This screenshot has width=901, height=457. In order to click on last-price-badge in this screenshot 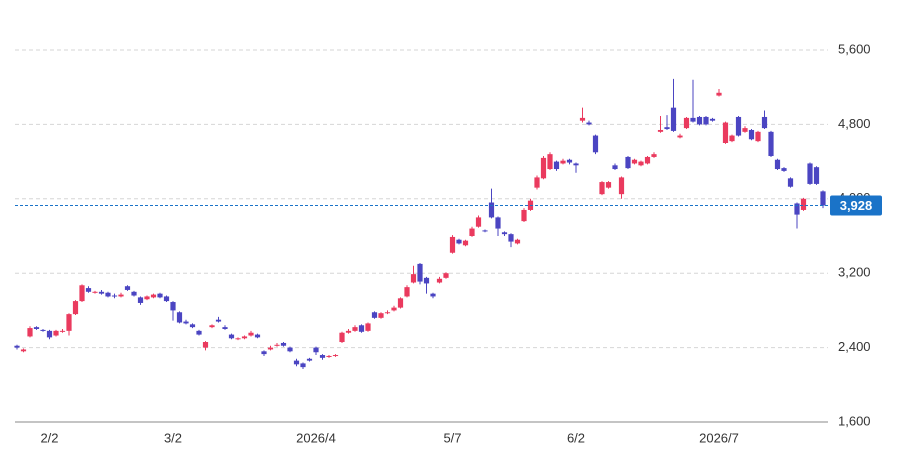, I will do `click(856, 205)`.